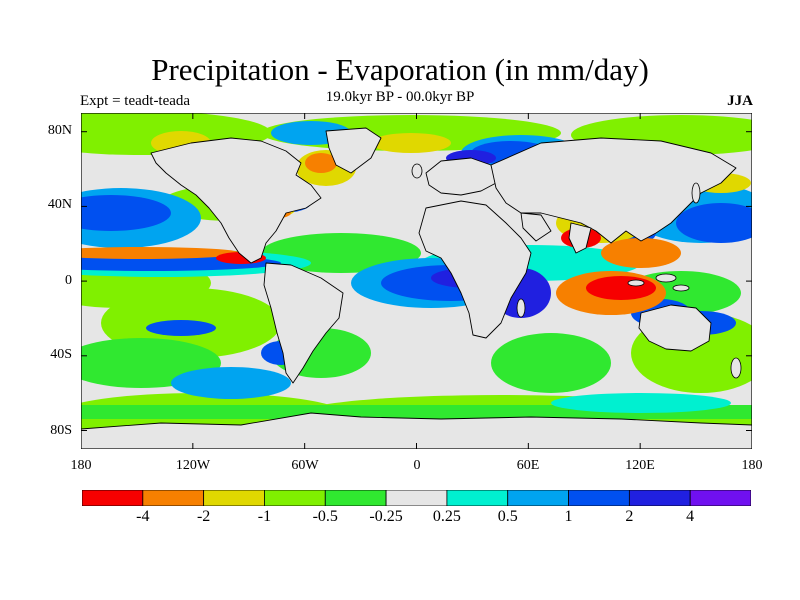 The width and height of the screenshot is (800, 600). I want to click on colorbar-label: 0.5, so click(507, 516).